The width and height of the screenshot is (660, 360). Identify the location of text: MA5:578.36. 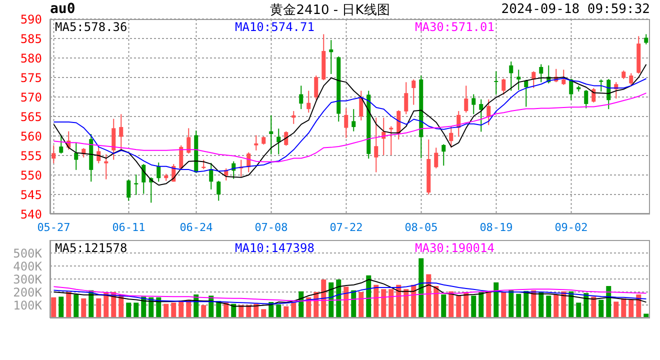
(91, 27).